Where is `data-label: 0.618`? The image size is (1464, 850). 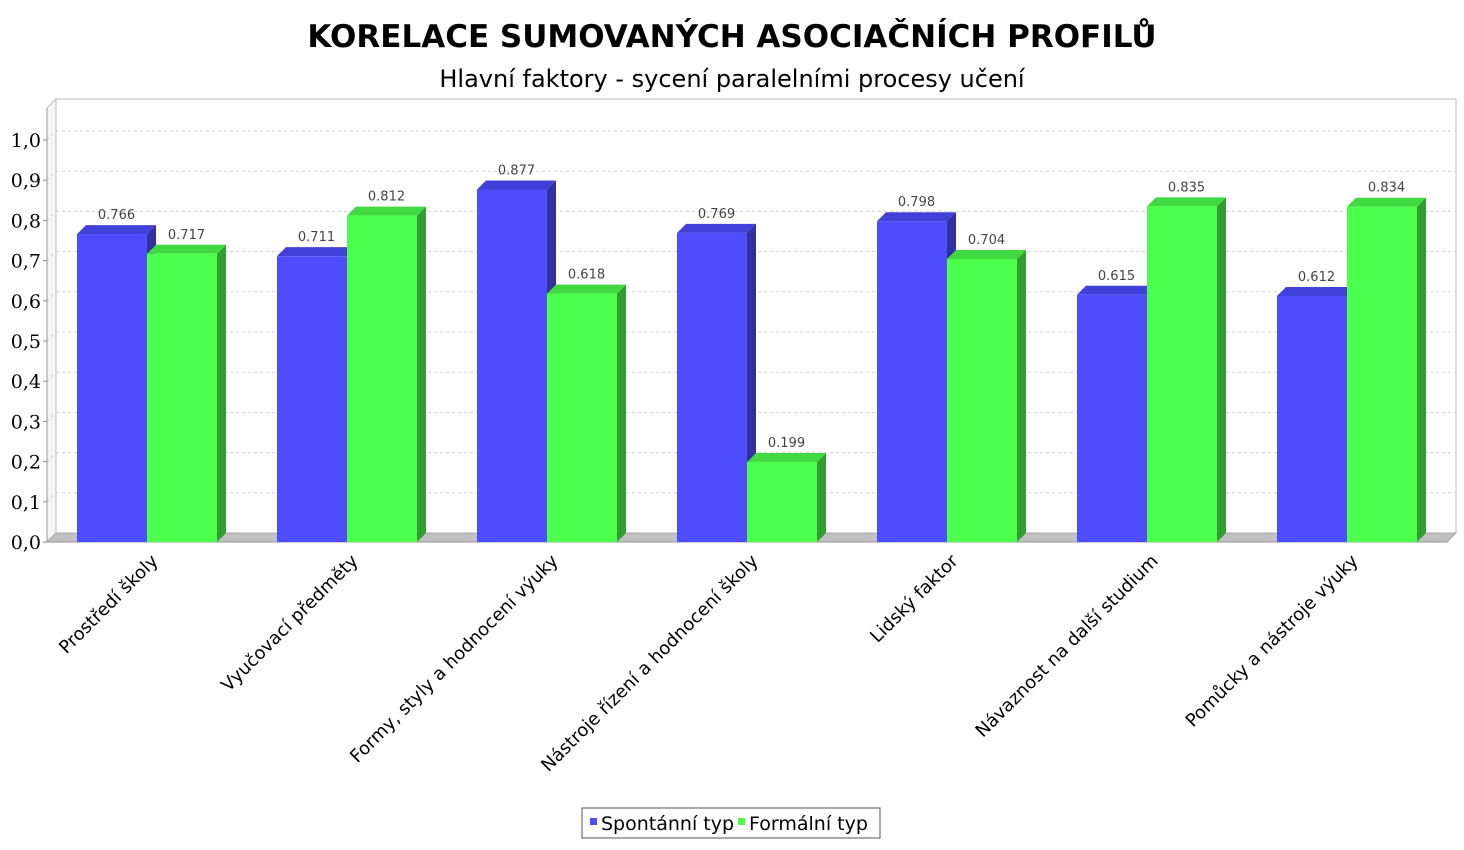 data-label: 0.618 is located at coordinates (586, 275).